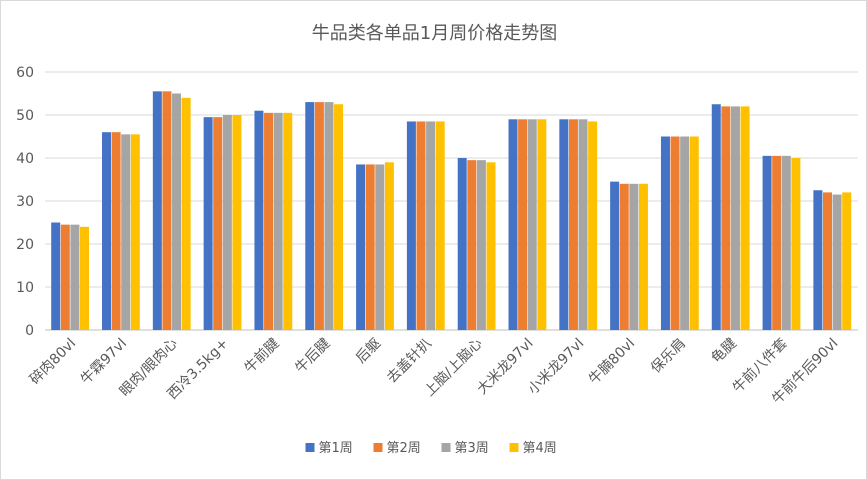 This screenshot has width=867, height=480. I want to click on x-tick-label: 去盖针扒, so click(409, 361).